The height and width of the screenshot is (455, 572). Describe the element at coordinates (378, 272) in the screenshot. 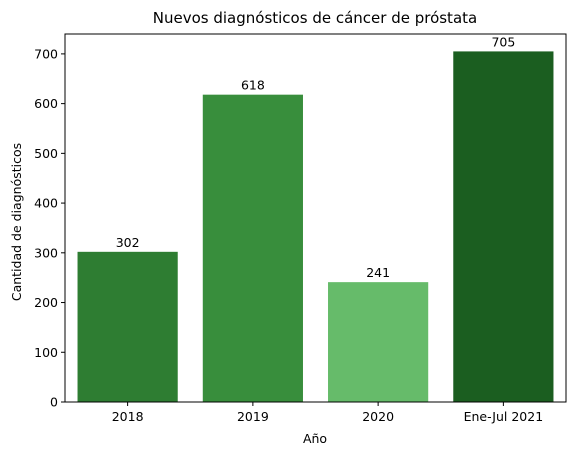

I see `data-label: 241` at that location.